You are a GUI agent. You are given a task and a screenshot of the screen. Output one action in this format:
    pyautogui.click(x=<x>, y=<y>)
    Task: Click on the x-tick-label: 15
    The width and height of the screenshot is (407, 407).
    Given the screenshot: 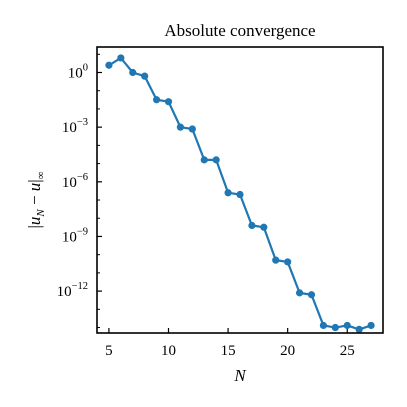 What is the action you would take?
    pyautogui.click(x=228, y=351)
    